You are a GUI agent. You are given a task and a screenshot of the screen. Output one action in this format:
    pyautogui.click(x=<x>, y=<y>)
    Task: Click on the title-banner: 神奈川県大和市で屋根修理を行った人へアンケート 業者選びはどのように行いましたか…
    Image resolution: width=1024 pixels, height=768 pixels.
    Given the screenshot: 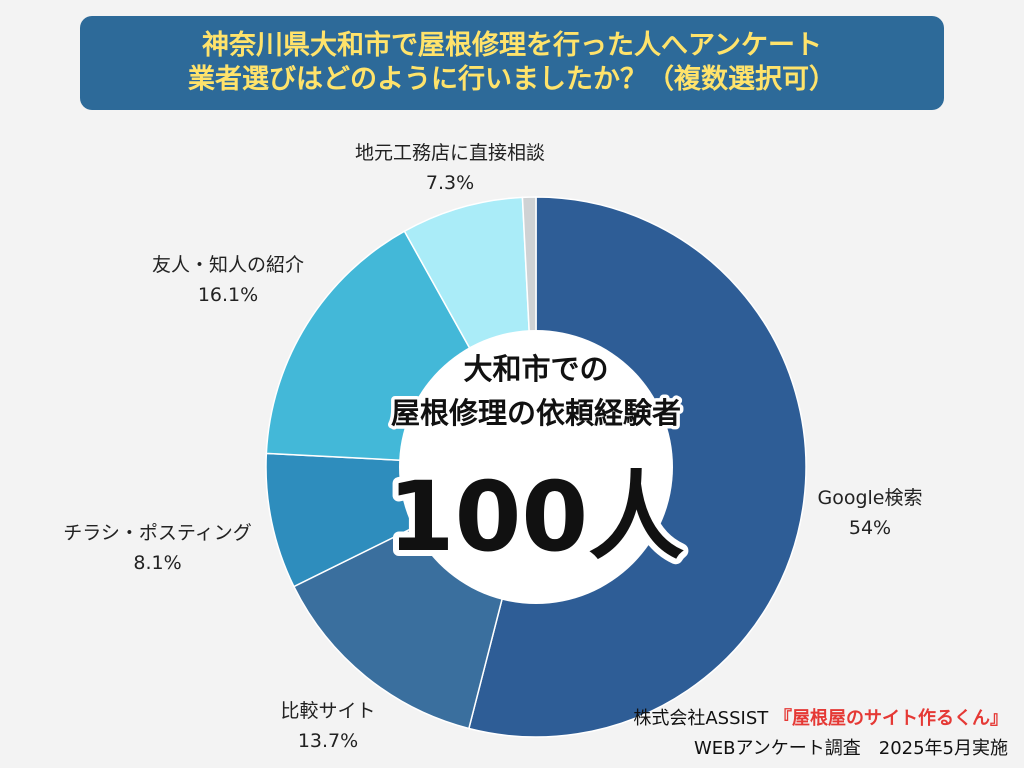 What is the action you would take?
    pyautogui.click(x=512, y=63)
    